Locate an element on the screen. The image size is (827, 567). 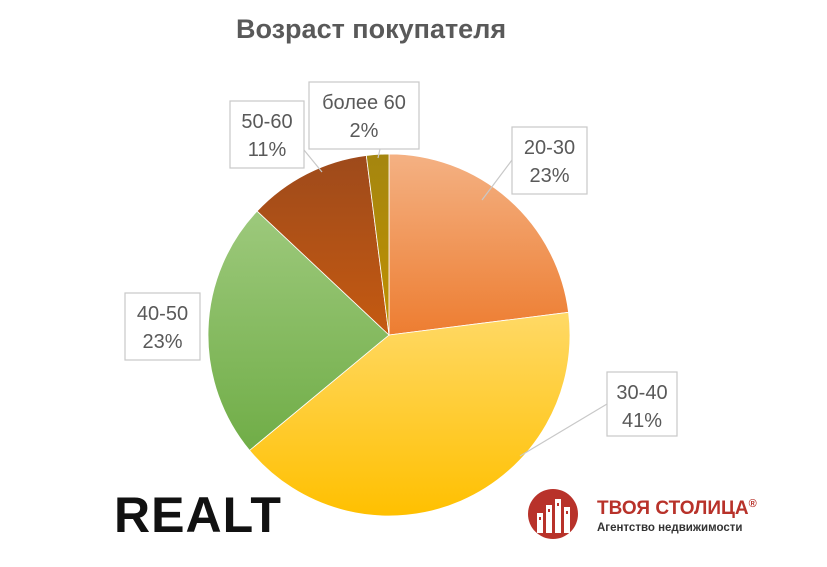
slice-percent-label: 11% is located at coordinates (267, 150).